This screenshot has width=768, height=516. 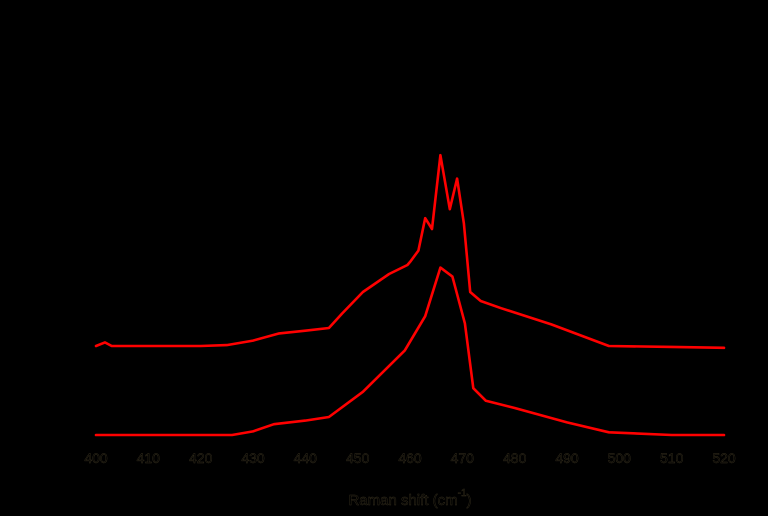 I want to click on x-tick-label: 510, so click(x=672, y=458).